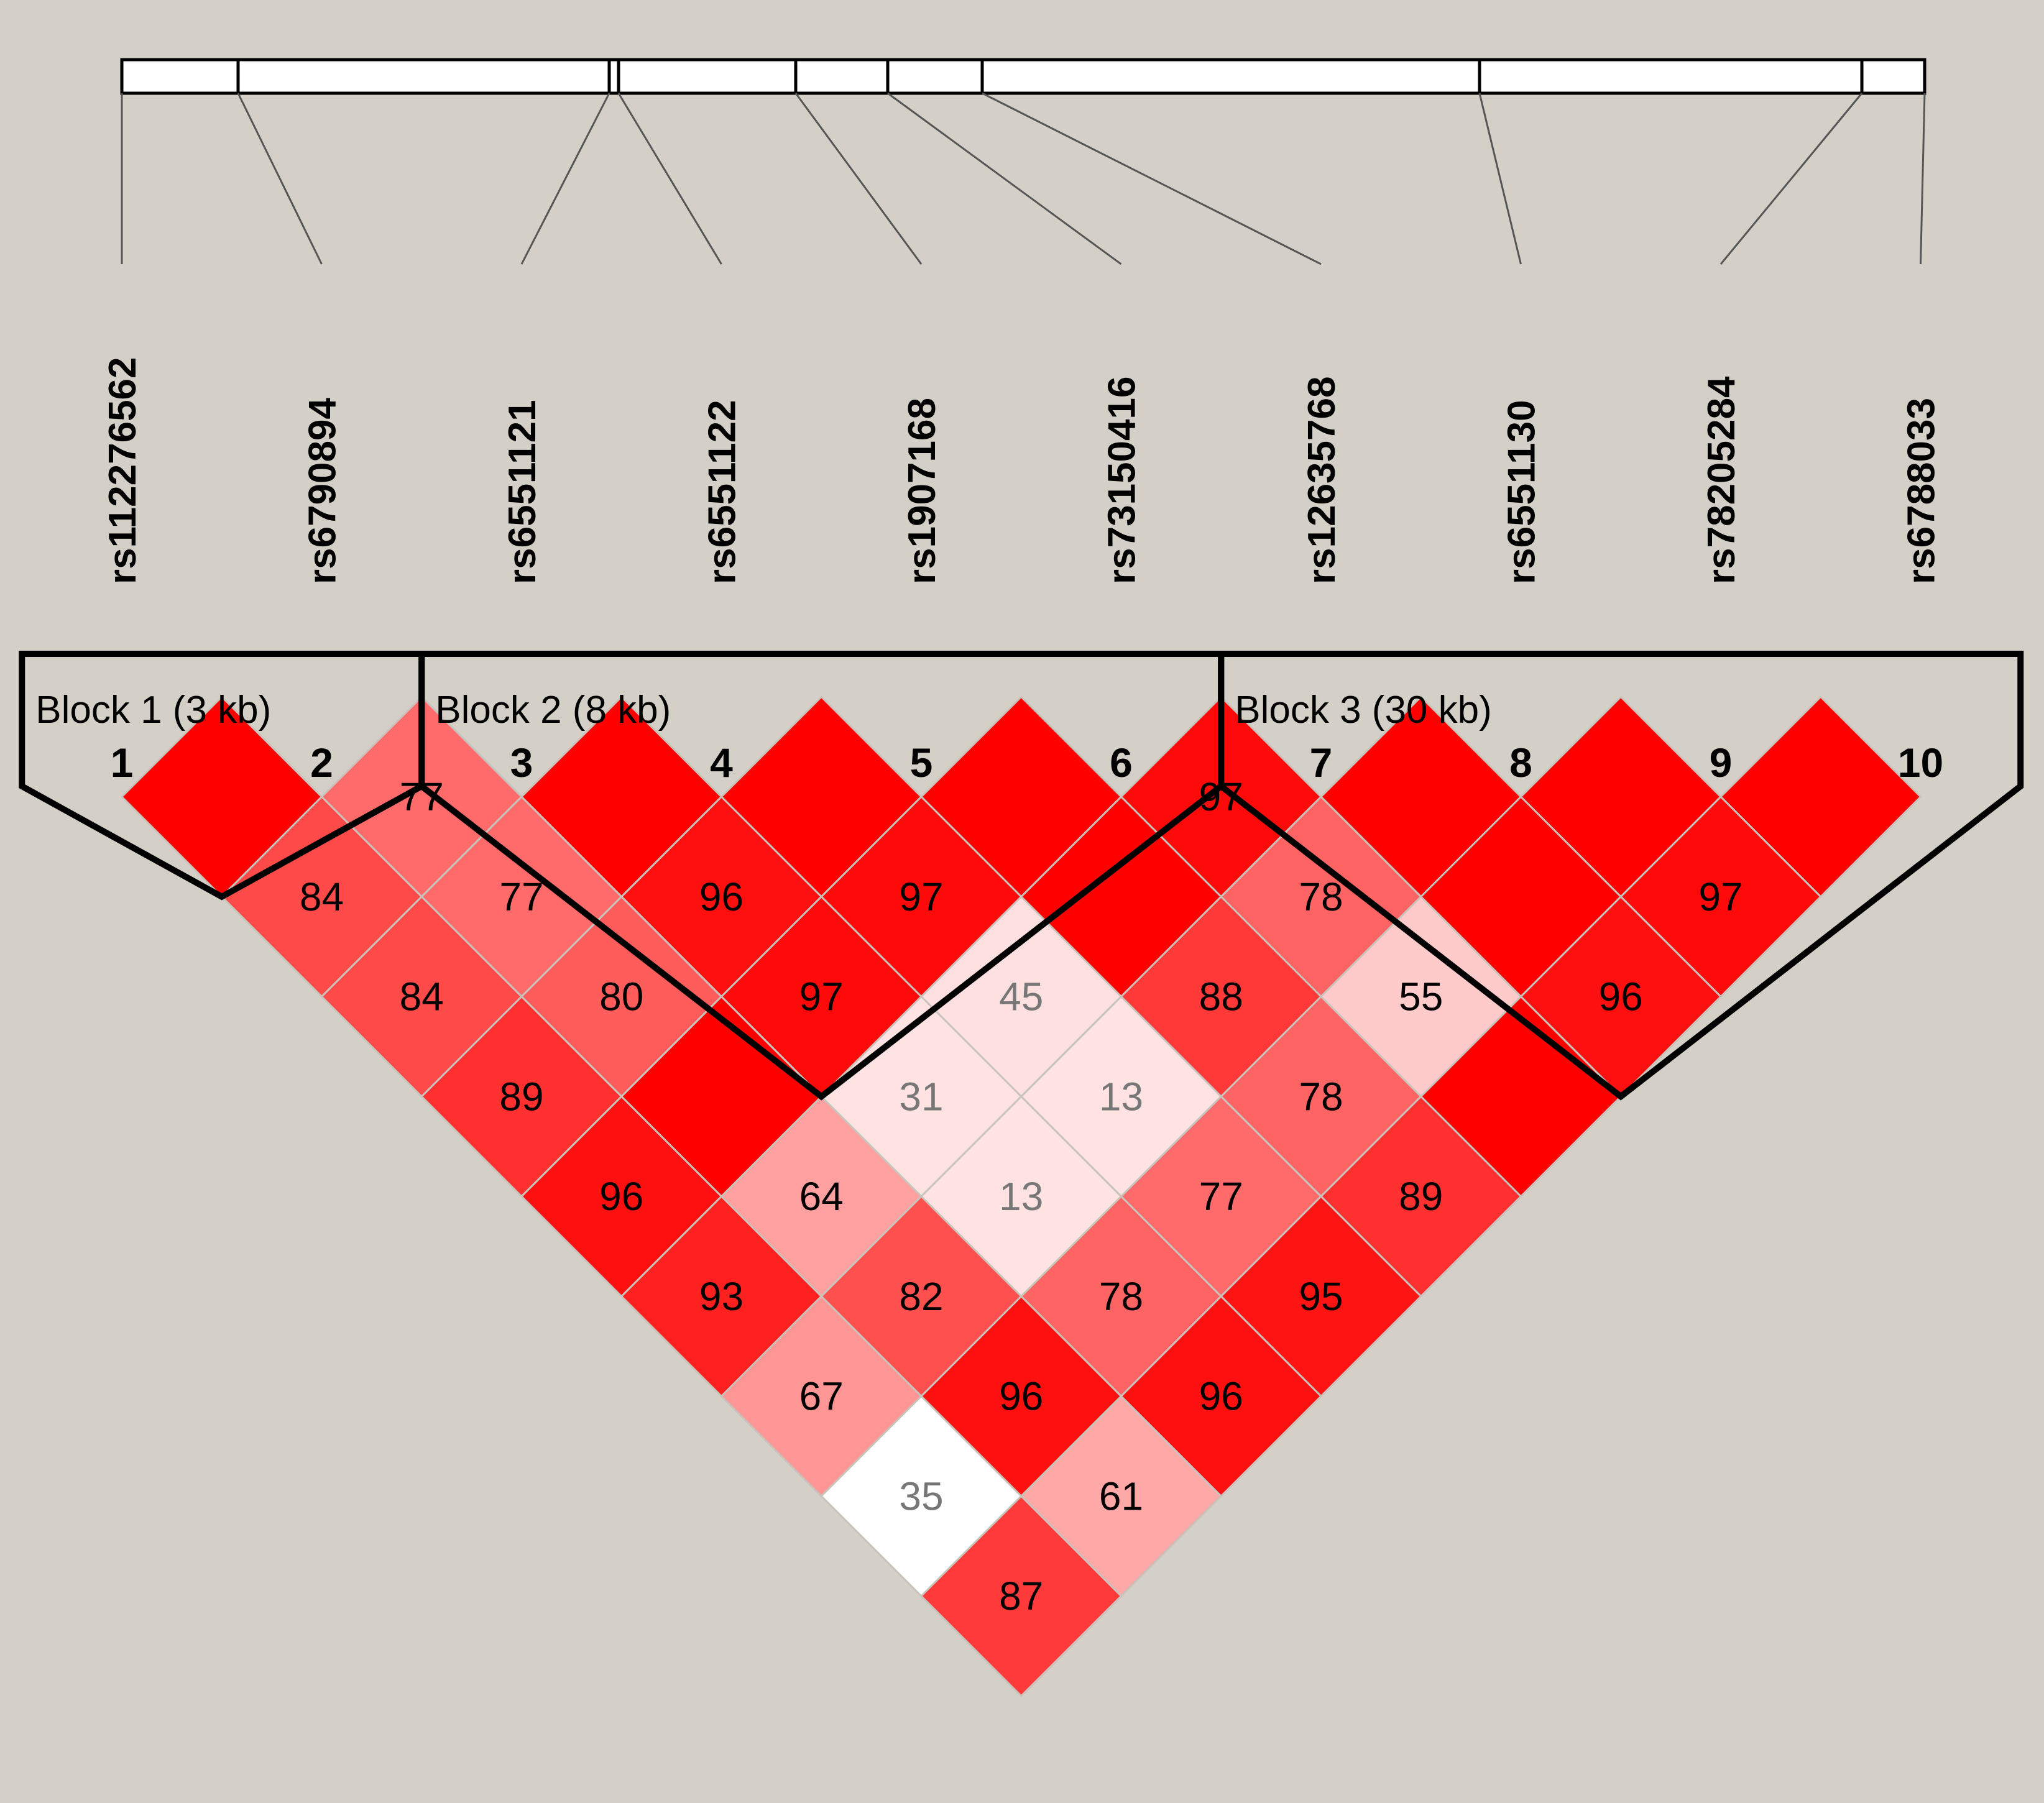 The height and width of the screenshot is (1803, 2044). Describe the element at coordinates (921, 1297) in the screenshot. I see `ld-value: 82` at that location.